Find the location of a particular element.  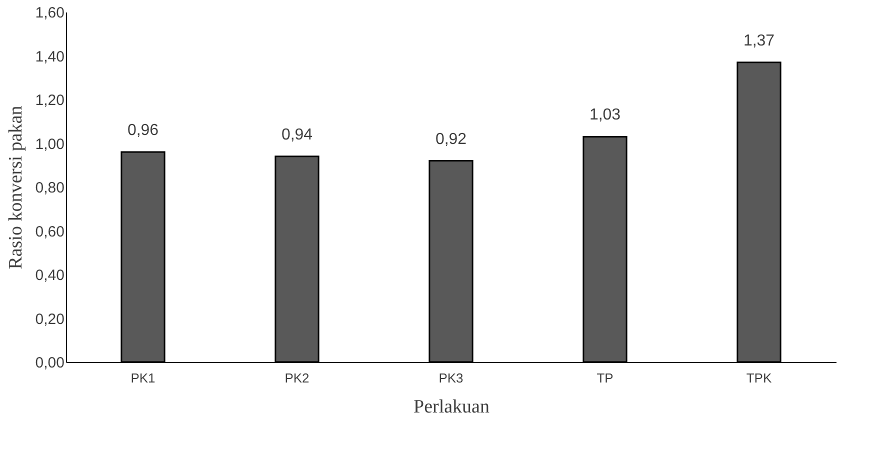

data-label: 1,37 is located at coordinates (759, 41).